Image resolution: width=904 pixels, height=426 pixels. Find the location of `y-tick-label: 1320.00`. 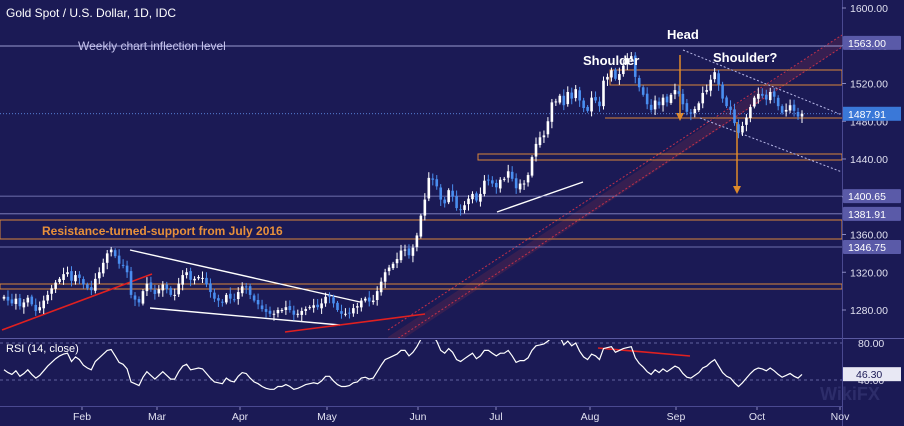

y-tick-label: 1320.00 is located at coordinates (869, 273).